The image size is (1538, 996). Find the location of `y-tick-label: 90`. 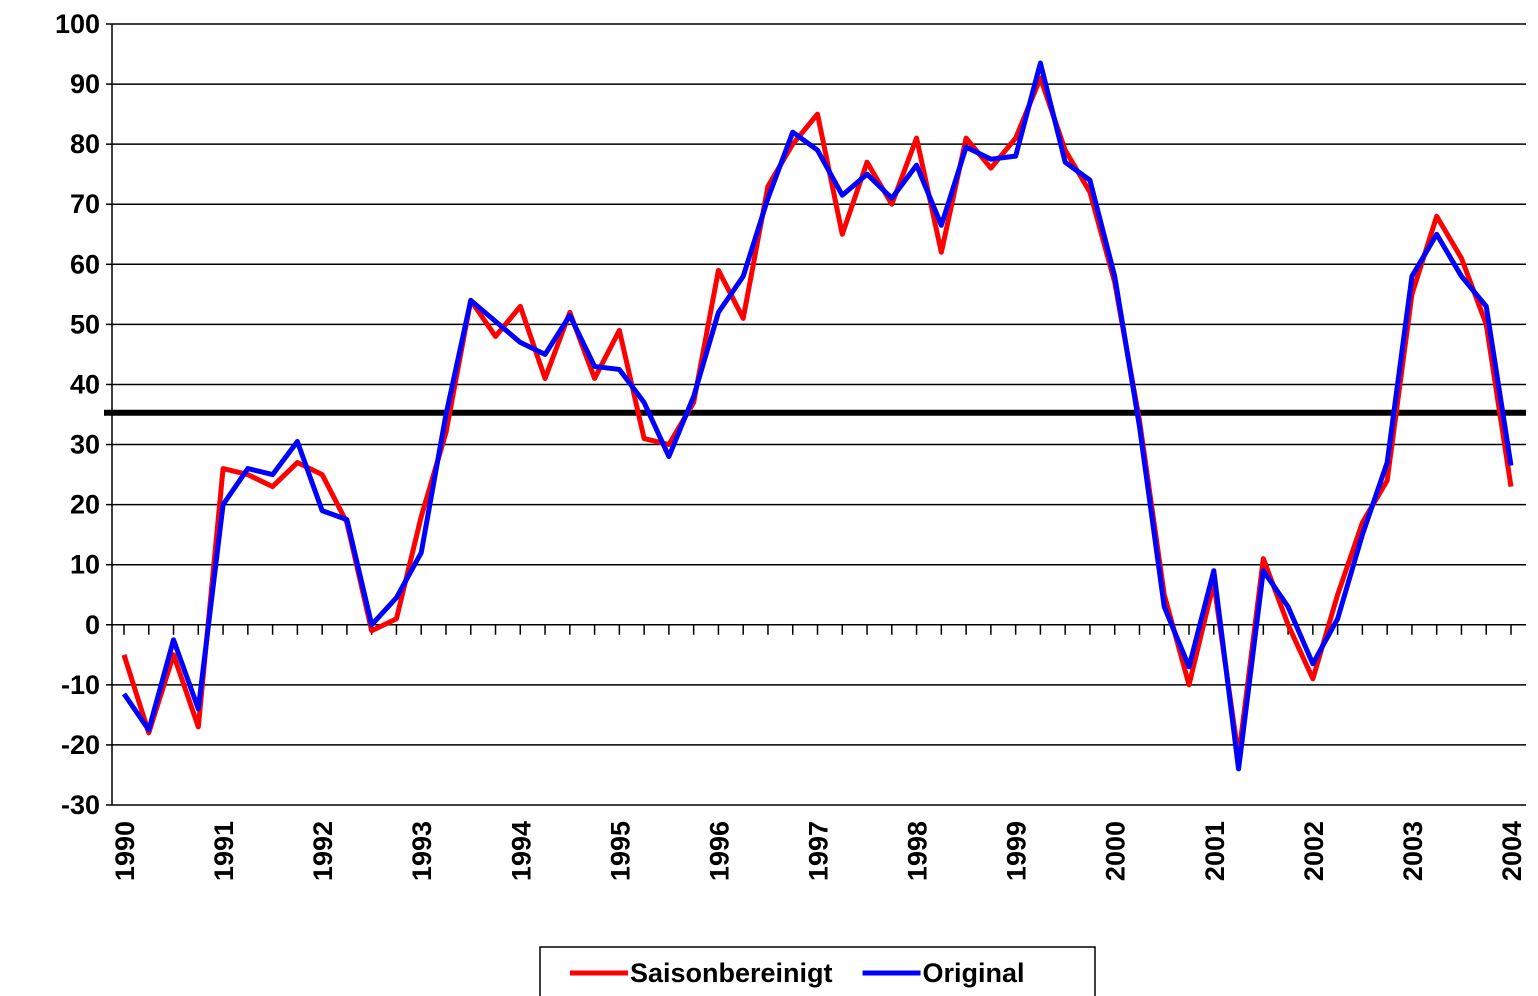

y-tick-label: 90 is located at coordinates (85, 84).